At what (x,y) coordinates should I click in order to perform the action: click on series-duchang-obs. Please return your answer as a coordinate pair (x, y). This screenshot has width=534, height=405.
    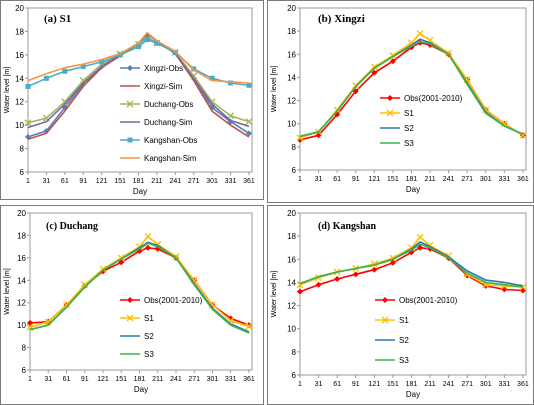
    Looking at the image, I should click on (138, 80).